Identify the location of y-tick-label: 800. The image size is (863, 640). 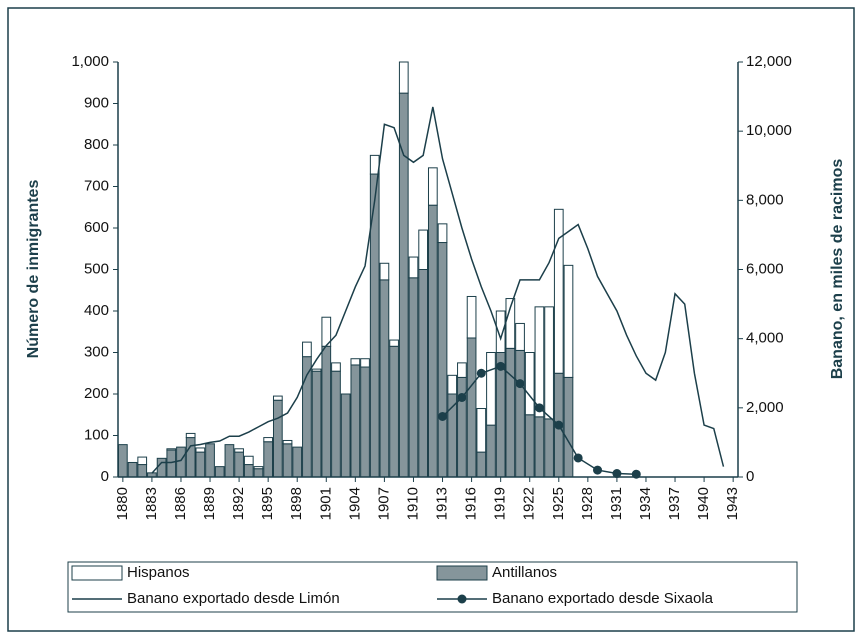
(96, 144).